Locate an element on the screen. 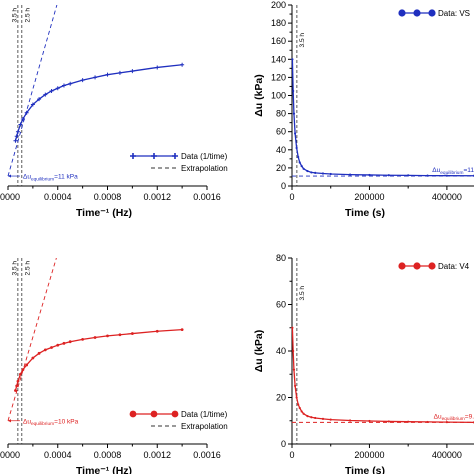 This screenshot has height=474, width=474. y-tick-label: 0 is located at coordinates (283, 444).